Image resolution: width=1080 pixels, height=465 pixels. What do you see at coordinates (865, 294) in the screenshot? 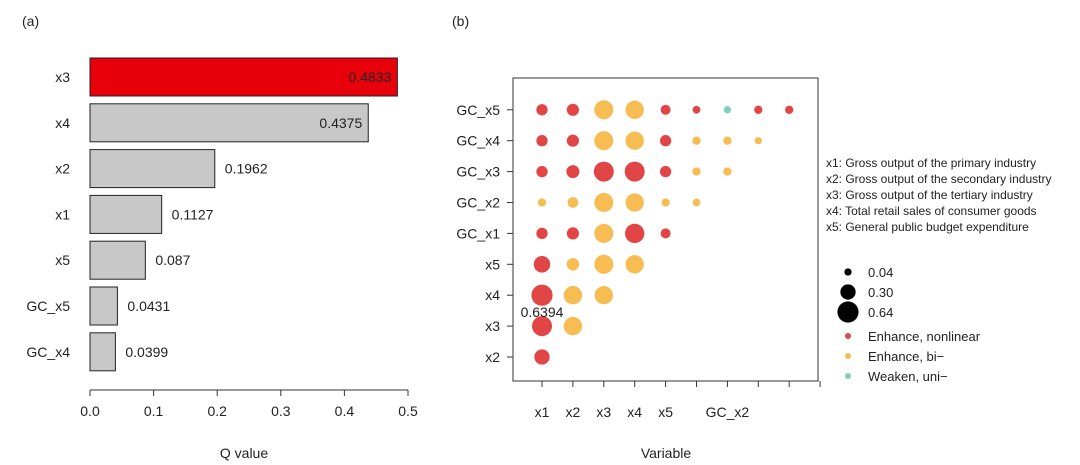
I see `size-legend: 0.04 0.30 0.64` at bounding box center [865, 294].